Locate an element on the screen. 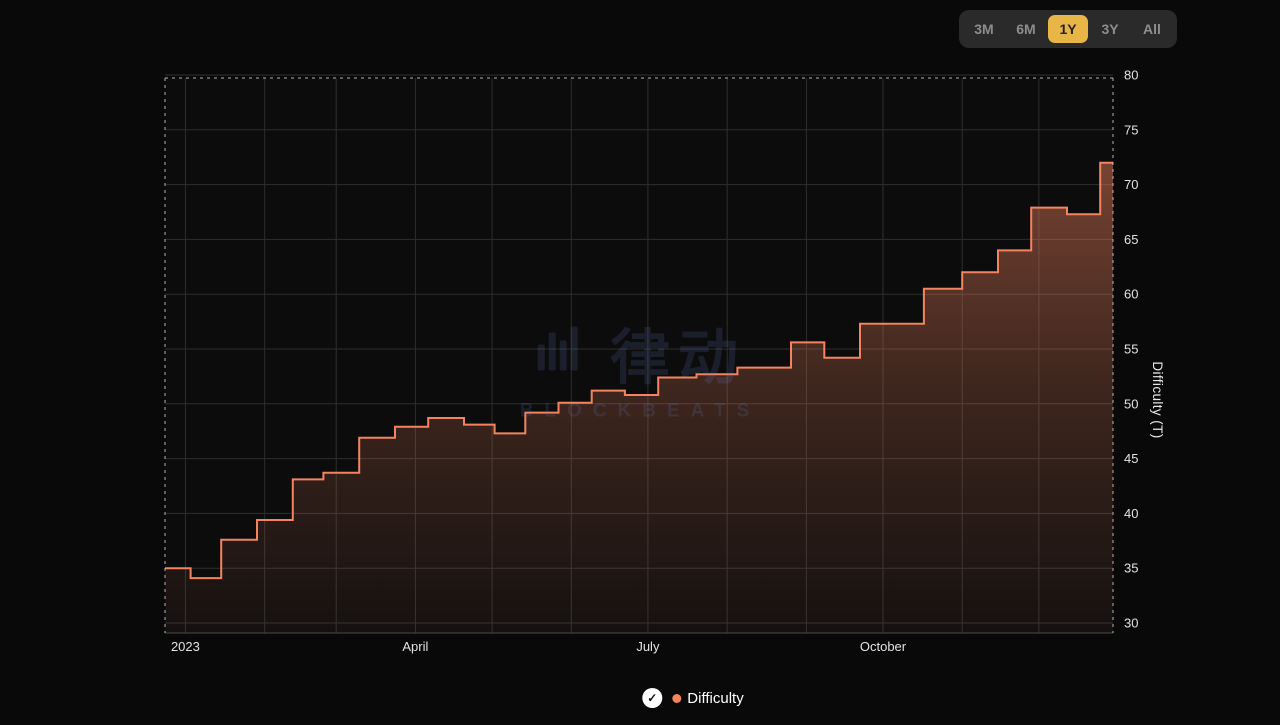  y-tick-label: 55 is located at coordinates (1131, 349).